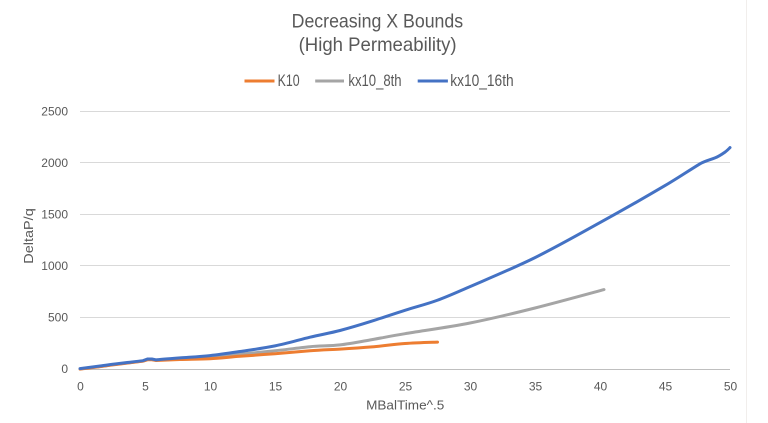 The height and width of the screenshot is (423, 768). Describe the element at coordinates (378, 21) in the screenshot. I see `svg-text: Decreasing X Bounds` at that location.